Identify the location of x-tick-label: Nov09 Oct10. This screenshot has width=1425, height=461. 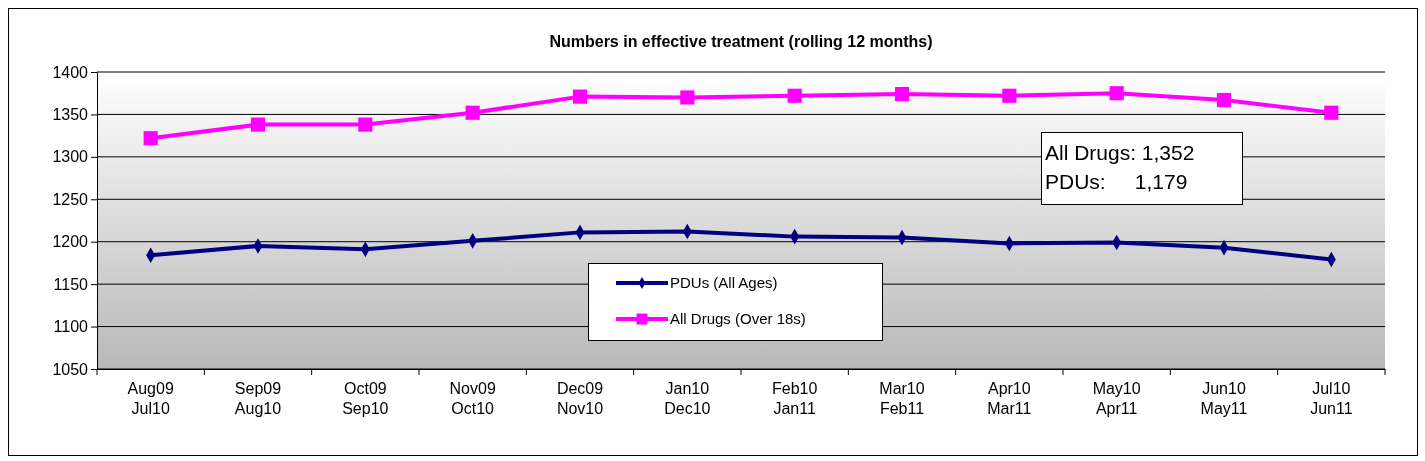
(472, 398).